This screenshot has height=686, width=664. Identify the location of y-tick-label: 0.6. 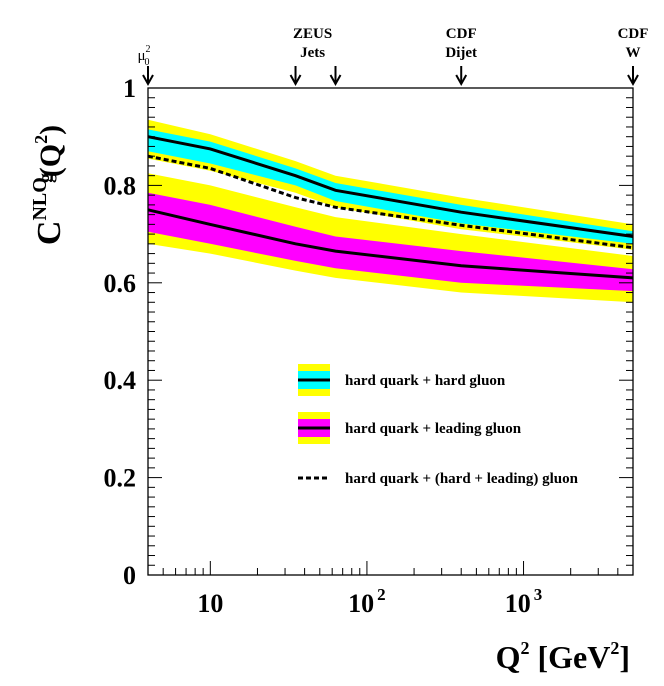
(120, 283).